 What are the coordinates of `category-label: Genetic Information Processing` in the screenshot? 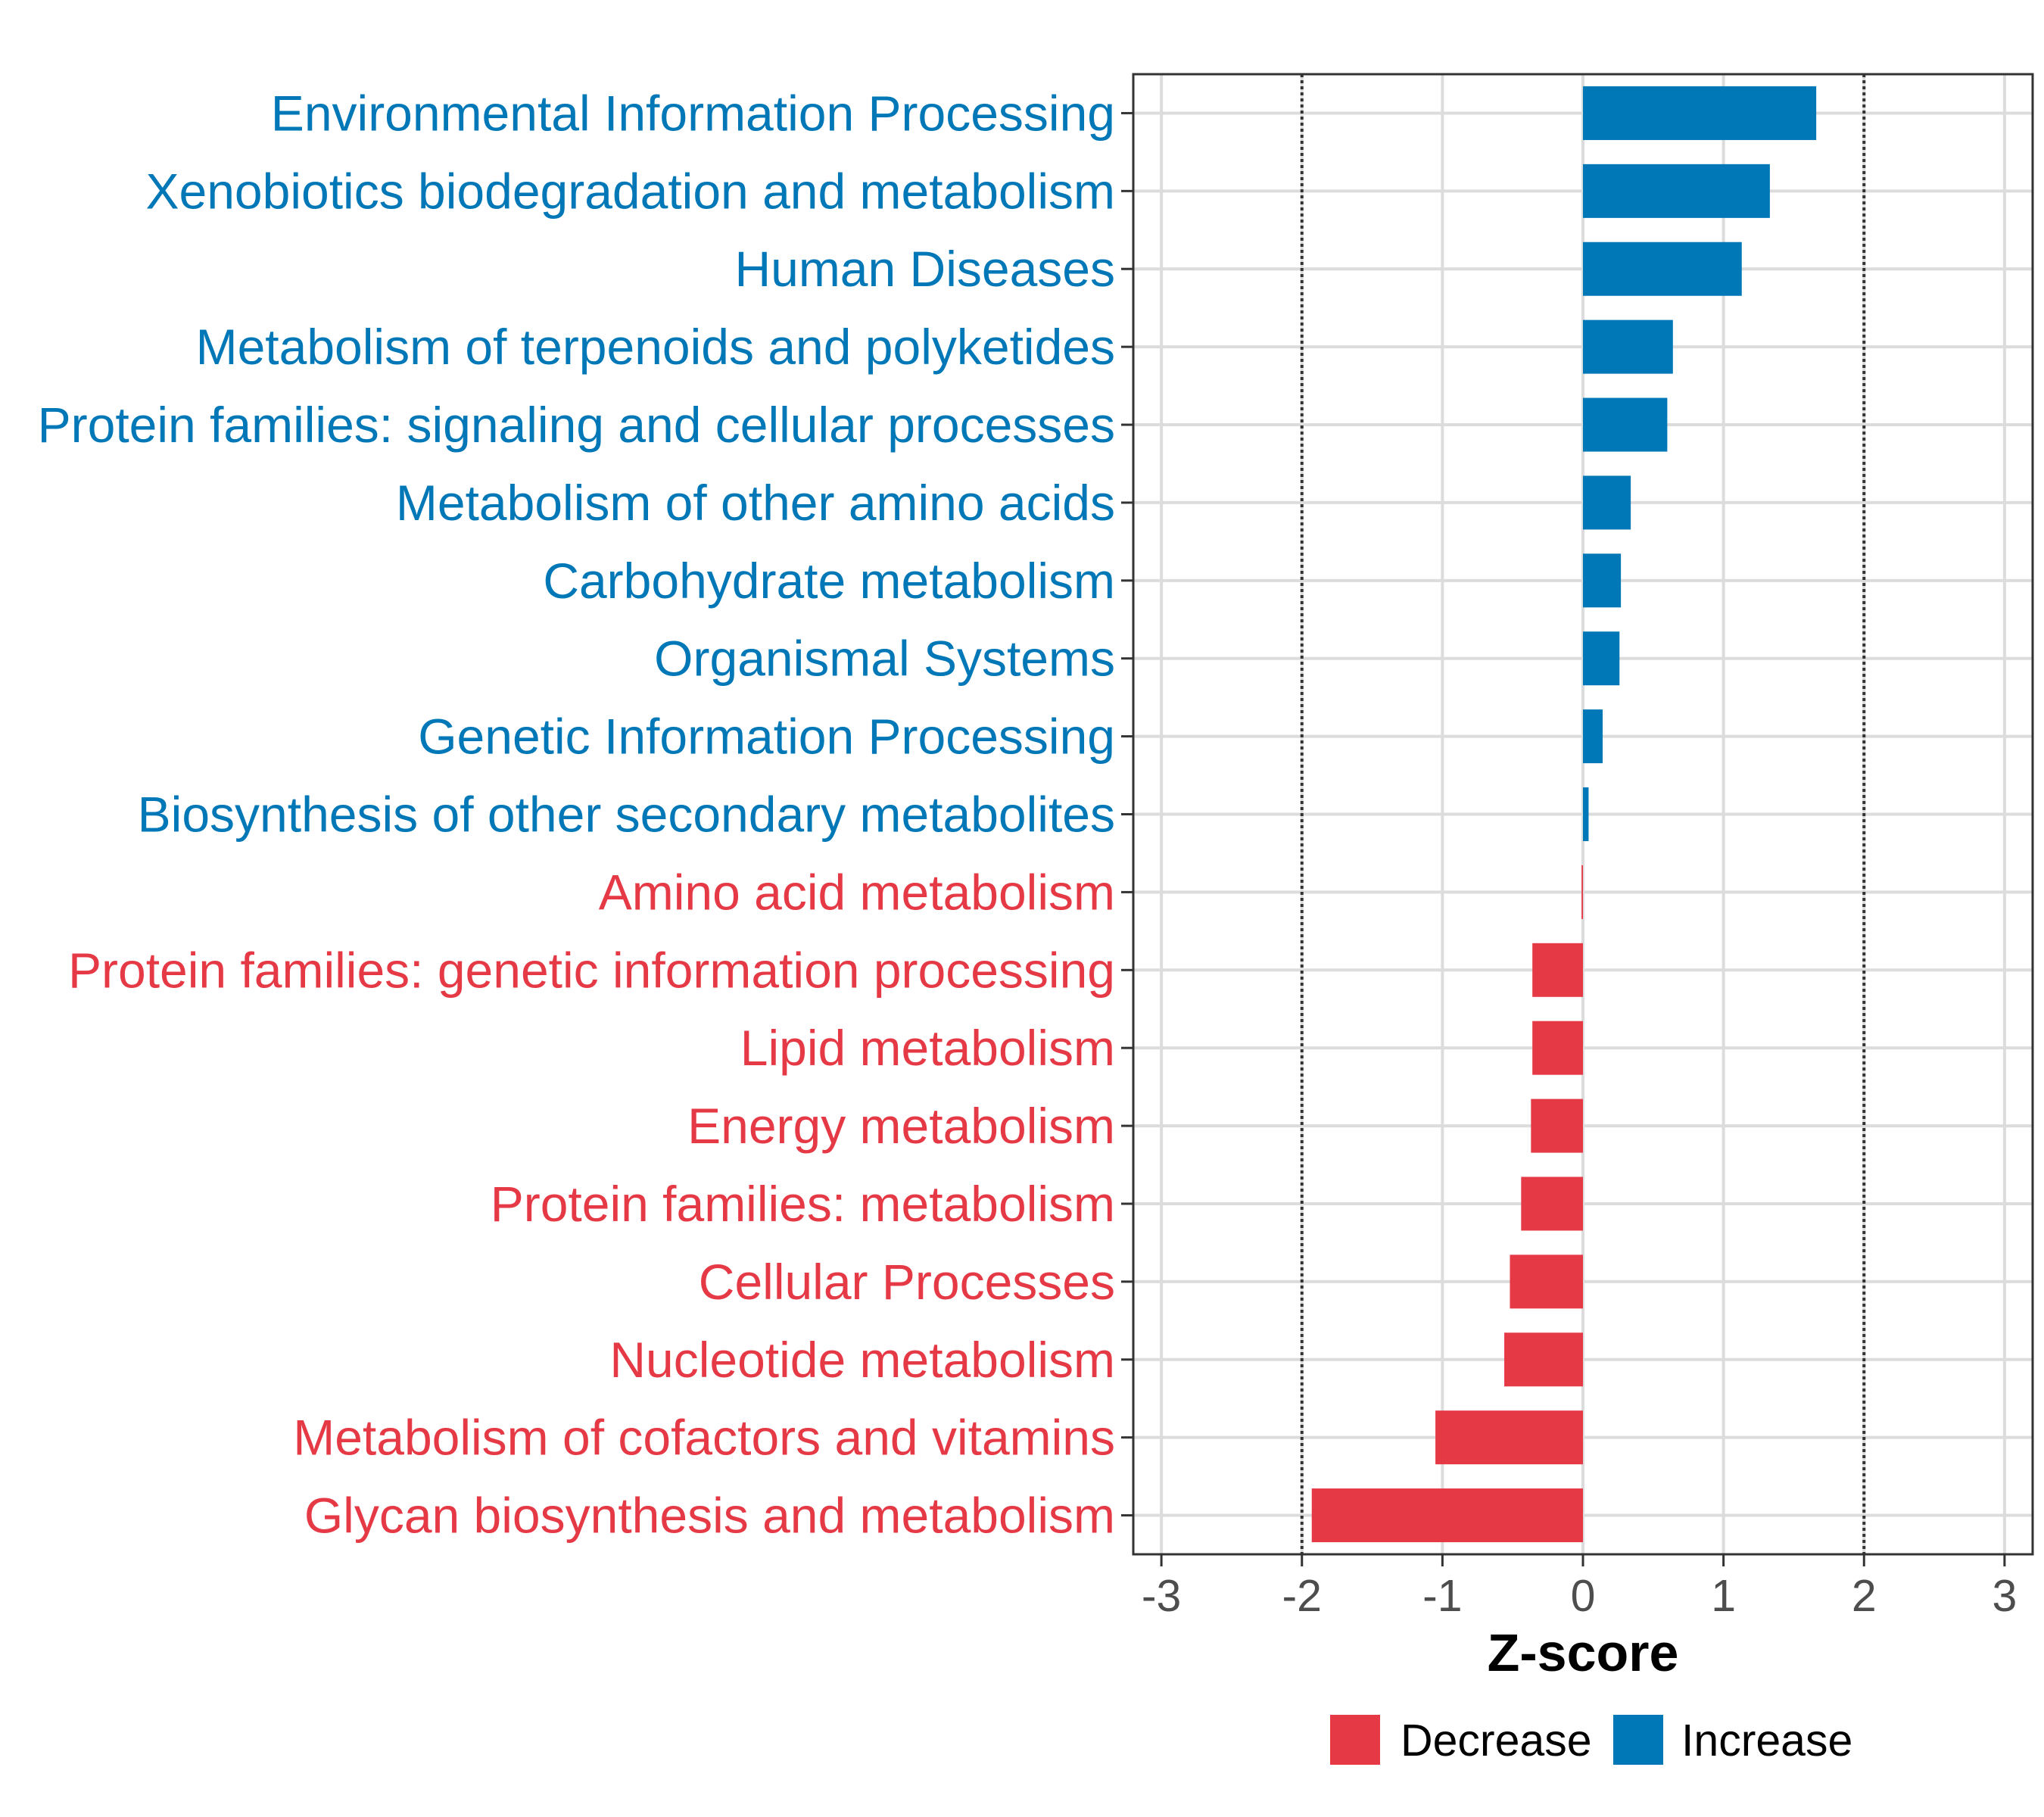 It's located at (766, 737).